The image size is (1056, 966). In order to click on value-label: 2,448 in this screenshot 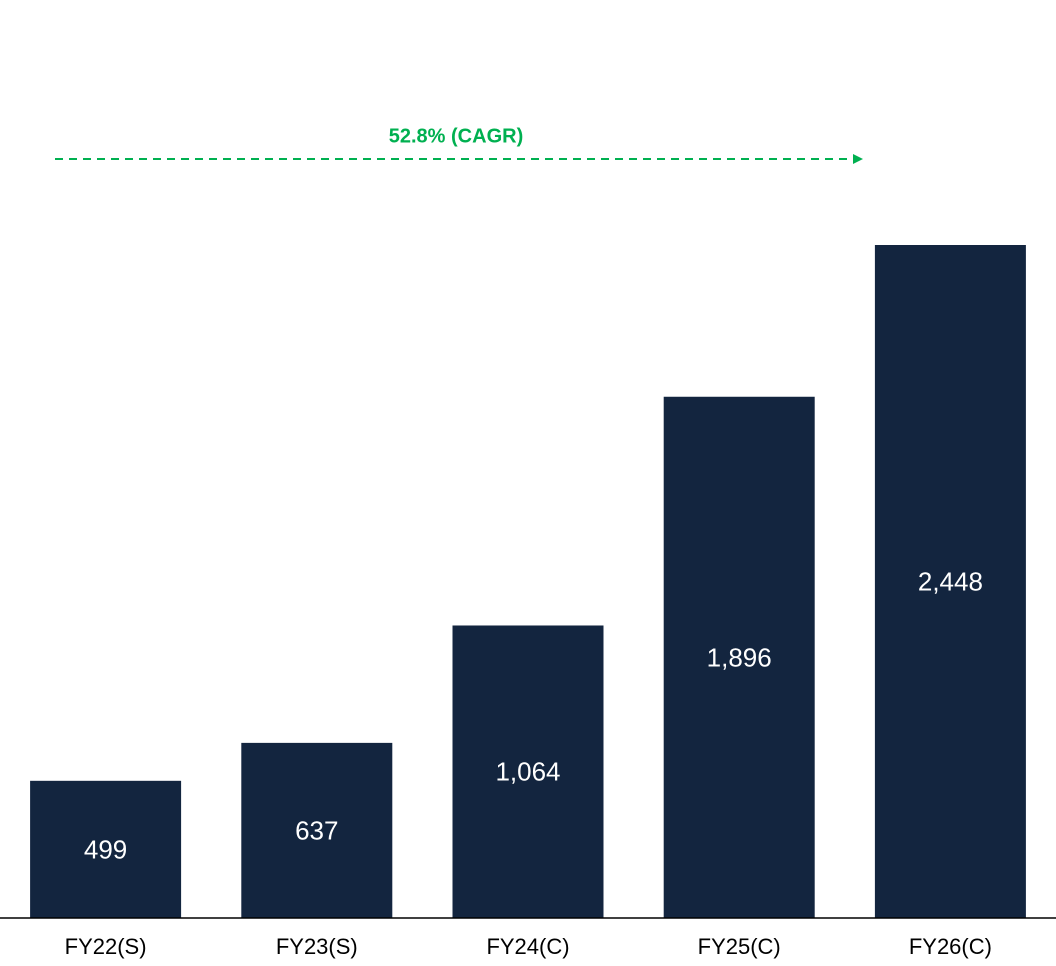, I will do `click(950, 581)`.